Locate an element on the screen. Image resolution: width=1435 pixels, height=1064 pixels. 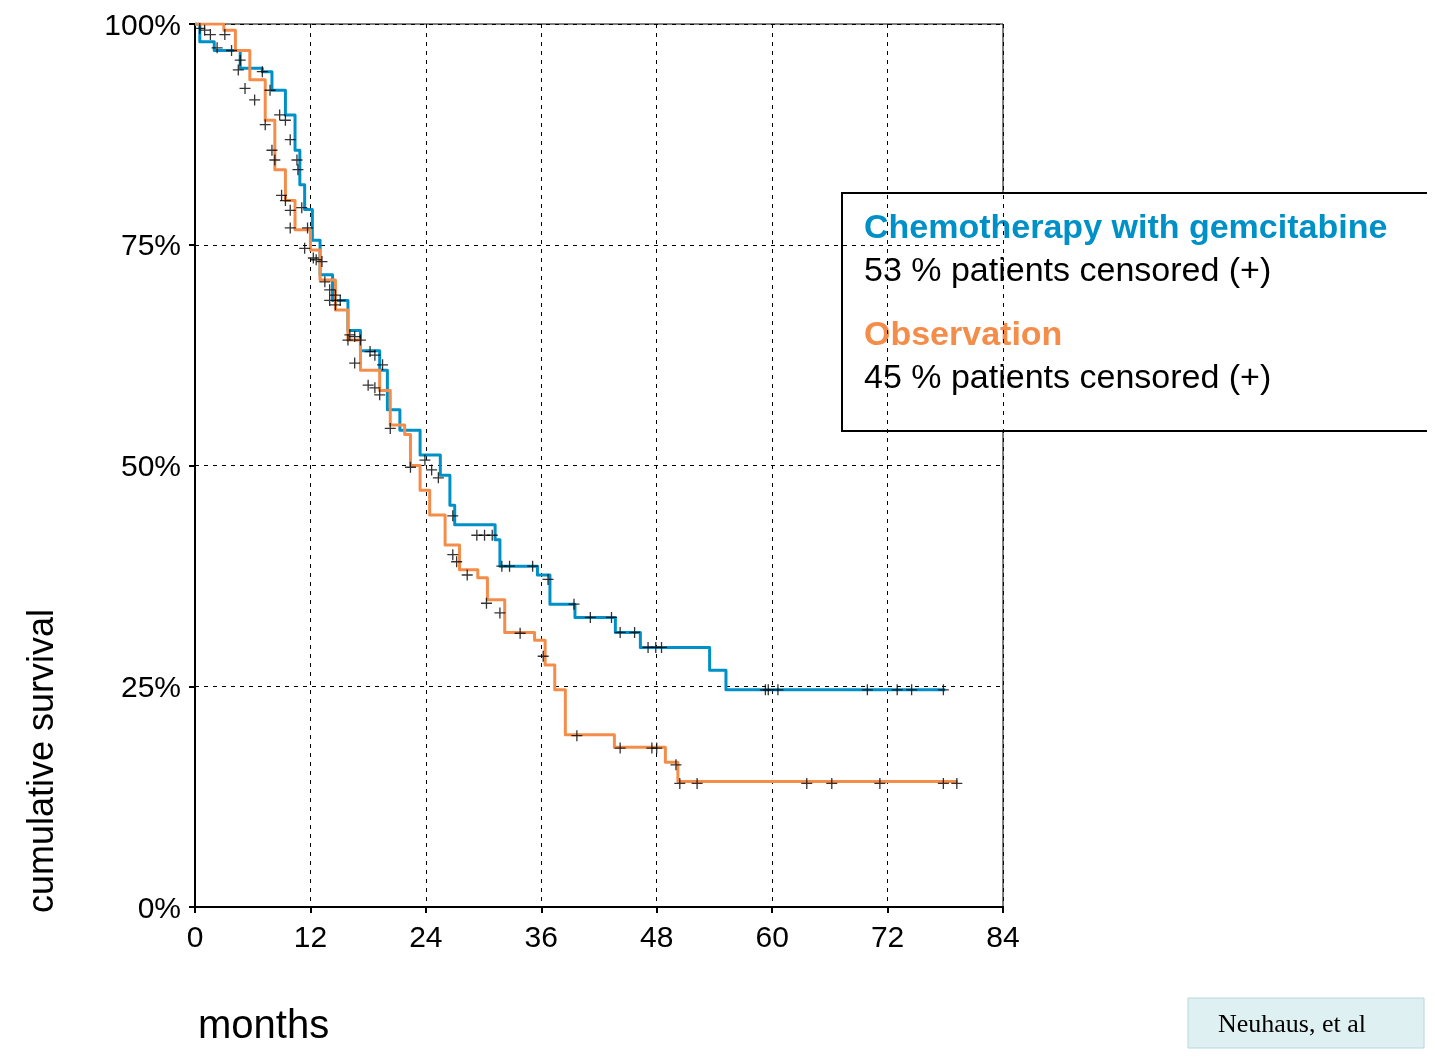
x-tick-label: 48 is located at coordinates (657, 936).